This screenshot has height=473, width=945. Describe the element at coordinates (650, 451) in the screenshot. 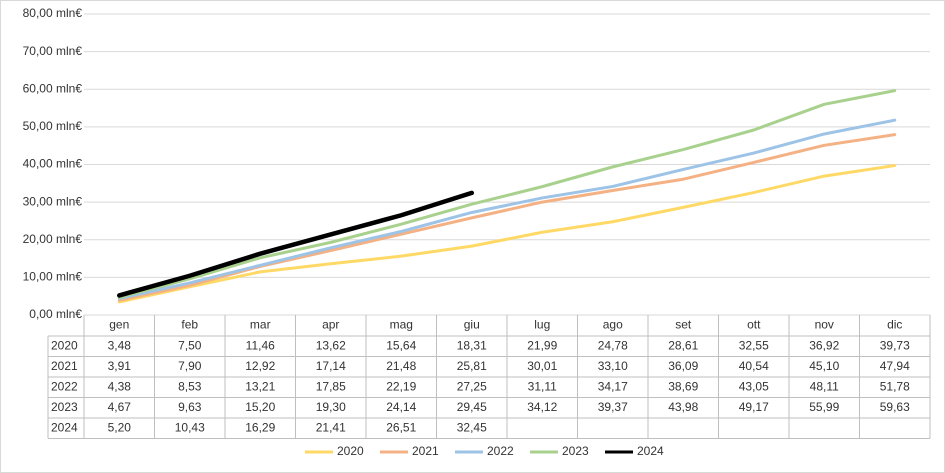

I see `legend-label: 2024` at that location.